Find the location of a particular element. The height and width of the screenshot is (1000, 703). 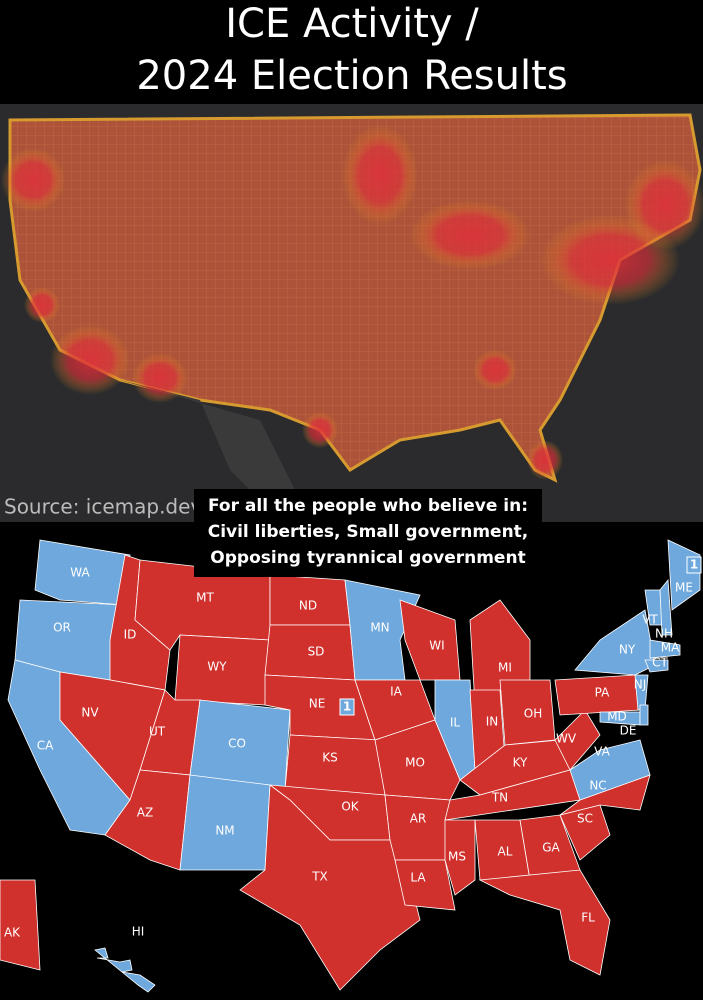

state-label: ND is located at coordinates (308, 606).